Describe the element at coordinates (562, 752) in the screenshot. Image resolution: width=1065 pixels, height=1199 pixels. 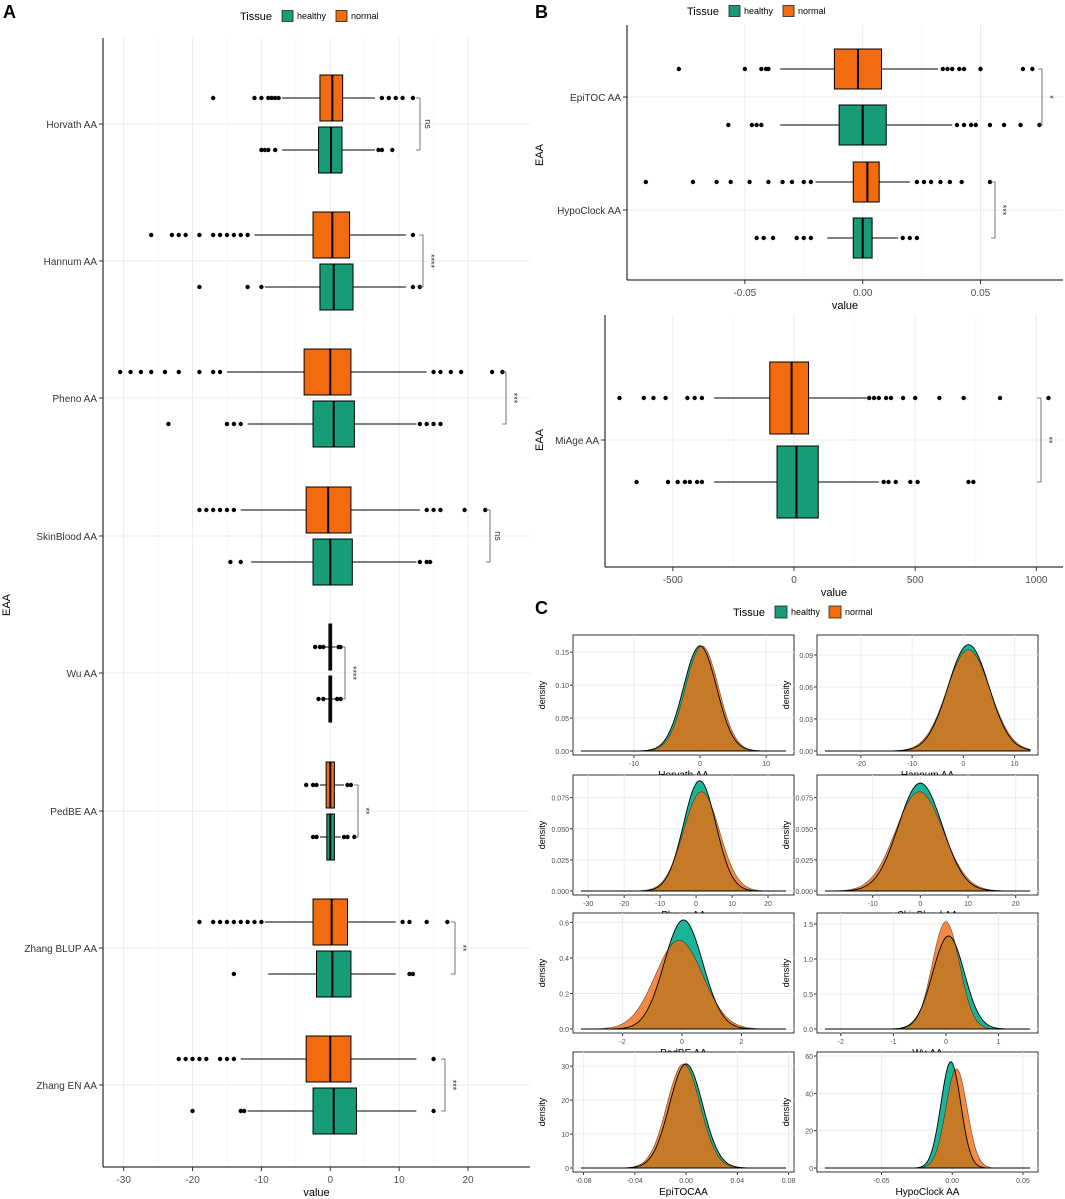
I see `y-tick-label: 0.00` at that location.